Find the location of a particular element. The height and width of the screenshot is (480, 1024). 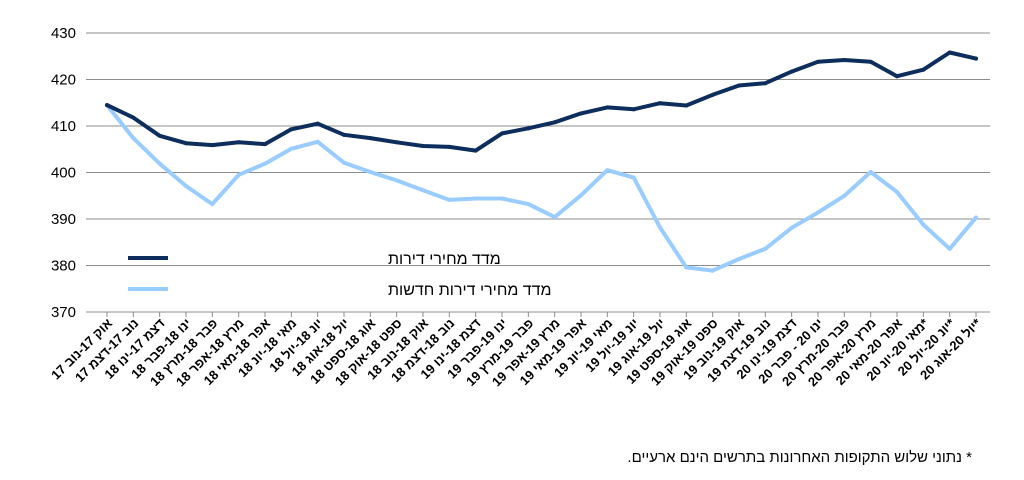

y-axis-tick-labels: 370 380 390 400 410 420 430 is located at coordinates (63, 173).